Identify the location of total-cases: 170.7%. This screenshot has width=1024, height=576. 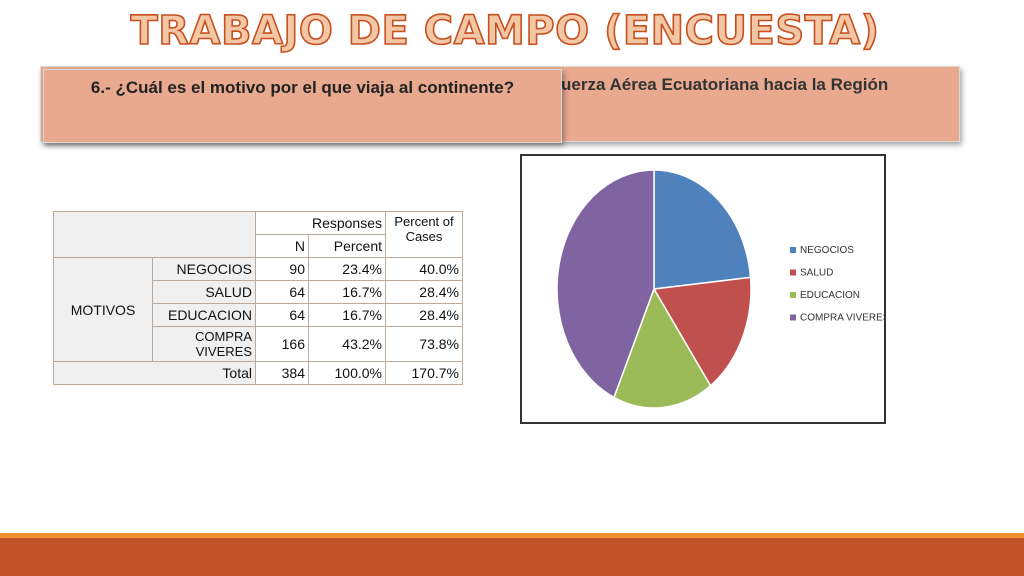
(424, 373).